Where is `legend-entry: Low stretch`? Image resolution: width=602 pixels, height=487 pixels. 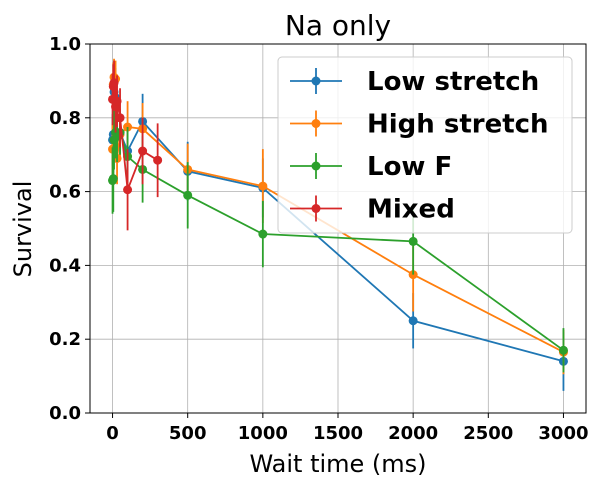
legend-entry: Low stretch is located at coordinates (414, 82).